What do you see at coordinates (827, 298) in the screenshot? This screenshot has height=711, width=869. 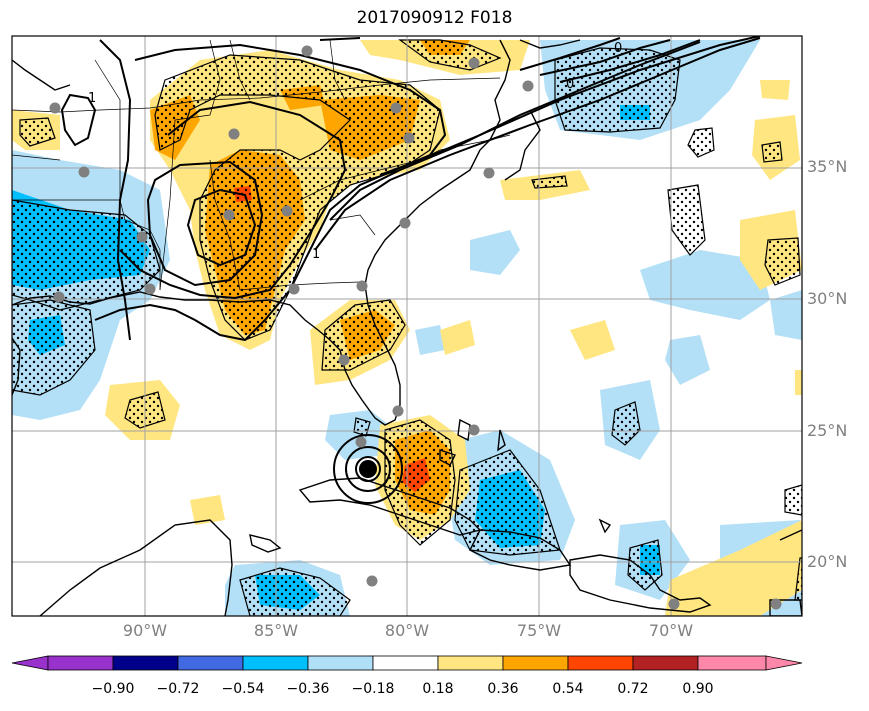 I see `lat-label: 30°N` at bounding box center [827, 298].